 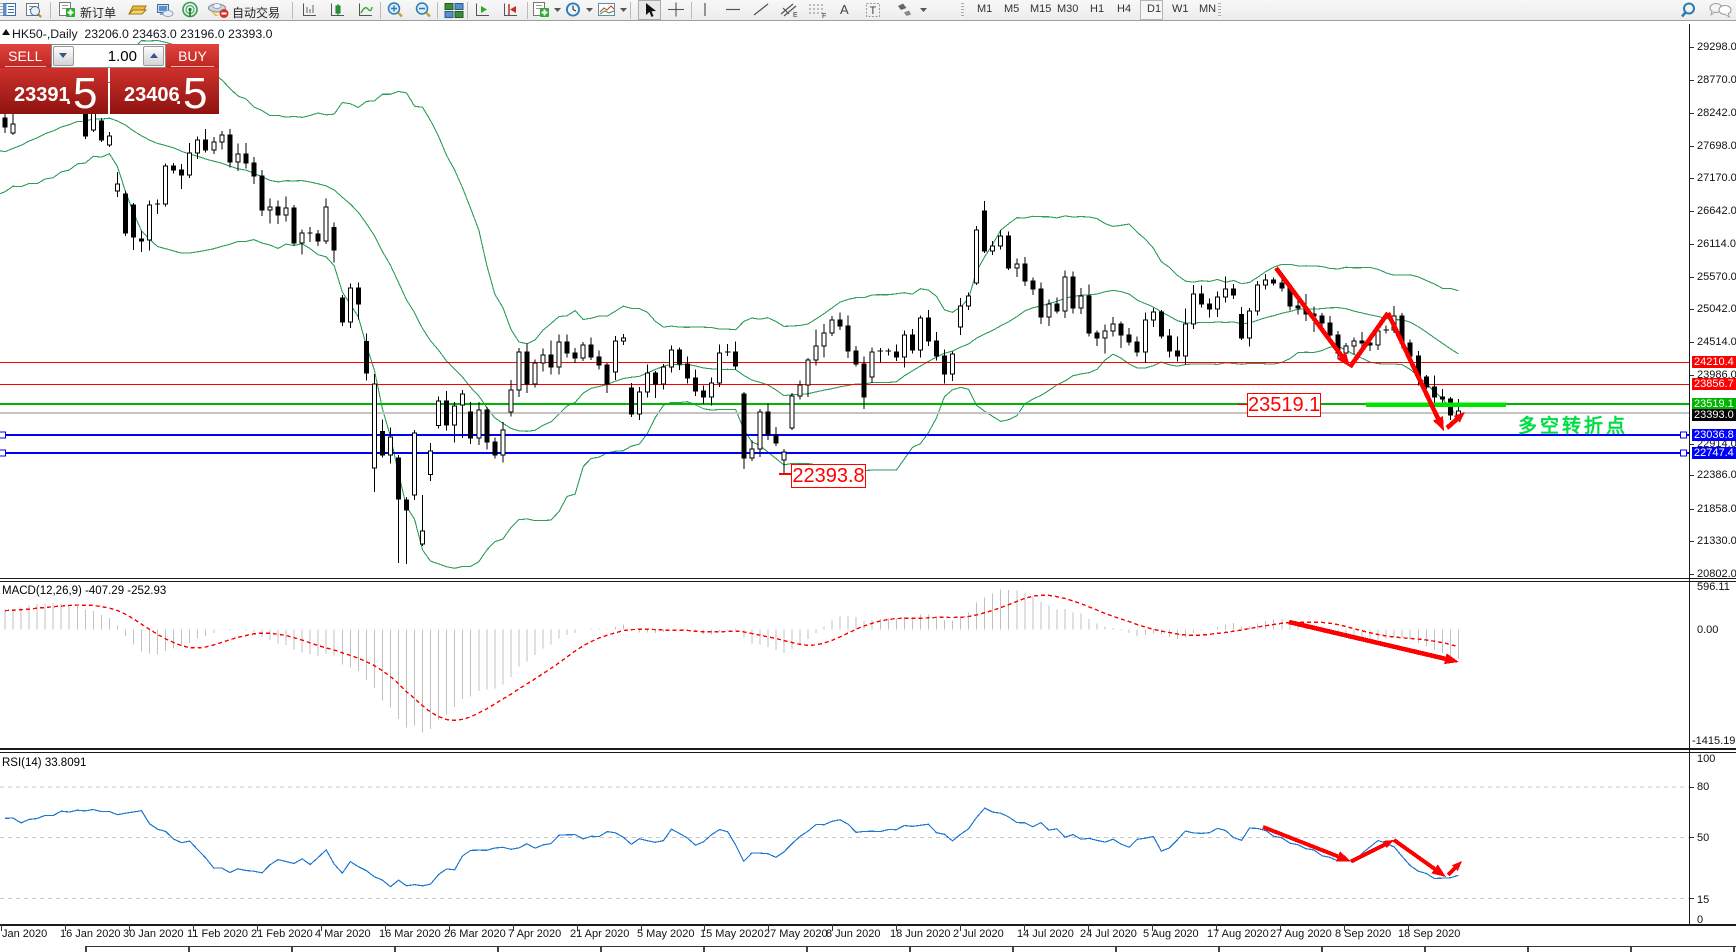 I want to click on svg-text: A, so click(x=844, y=9).